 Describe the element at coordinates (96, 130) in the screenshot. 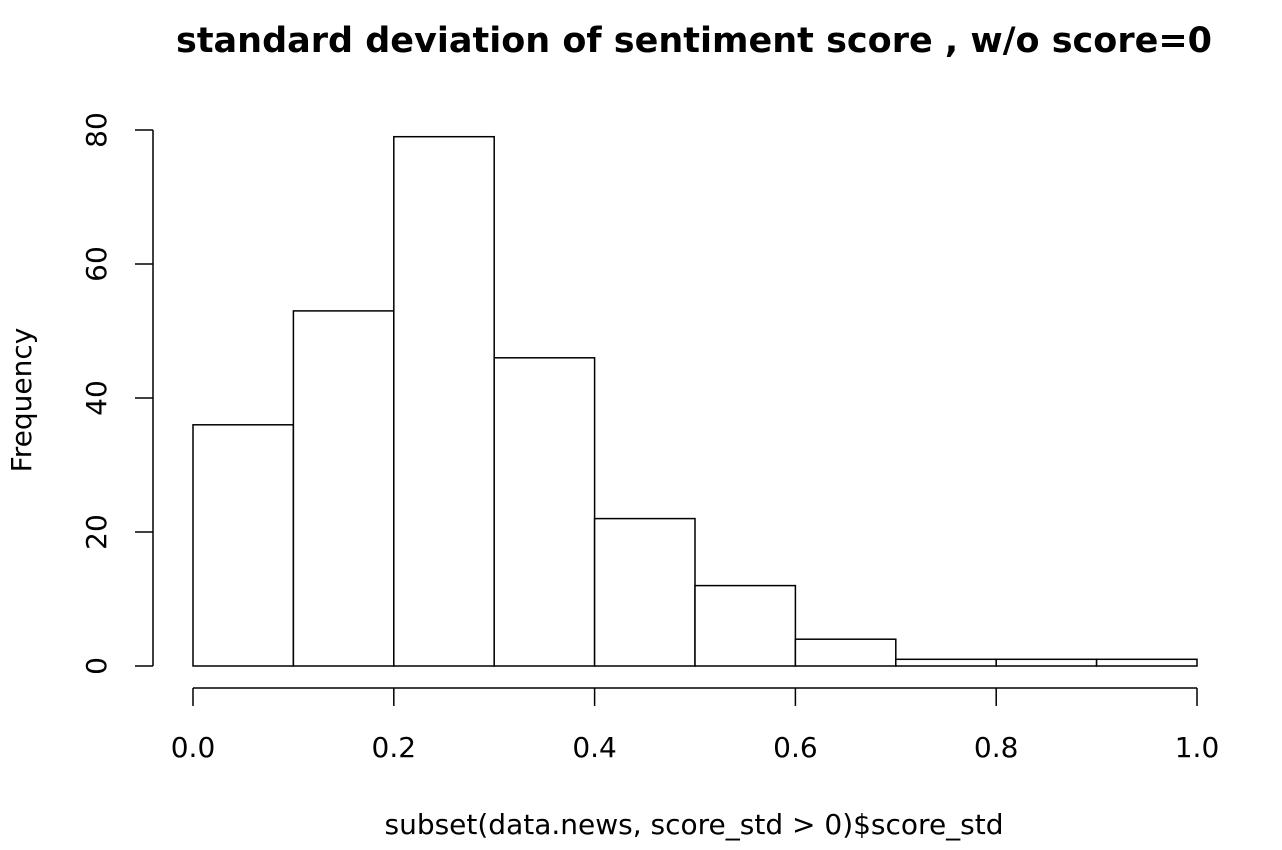

I see `y-tick-label-4: 80` at that location.